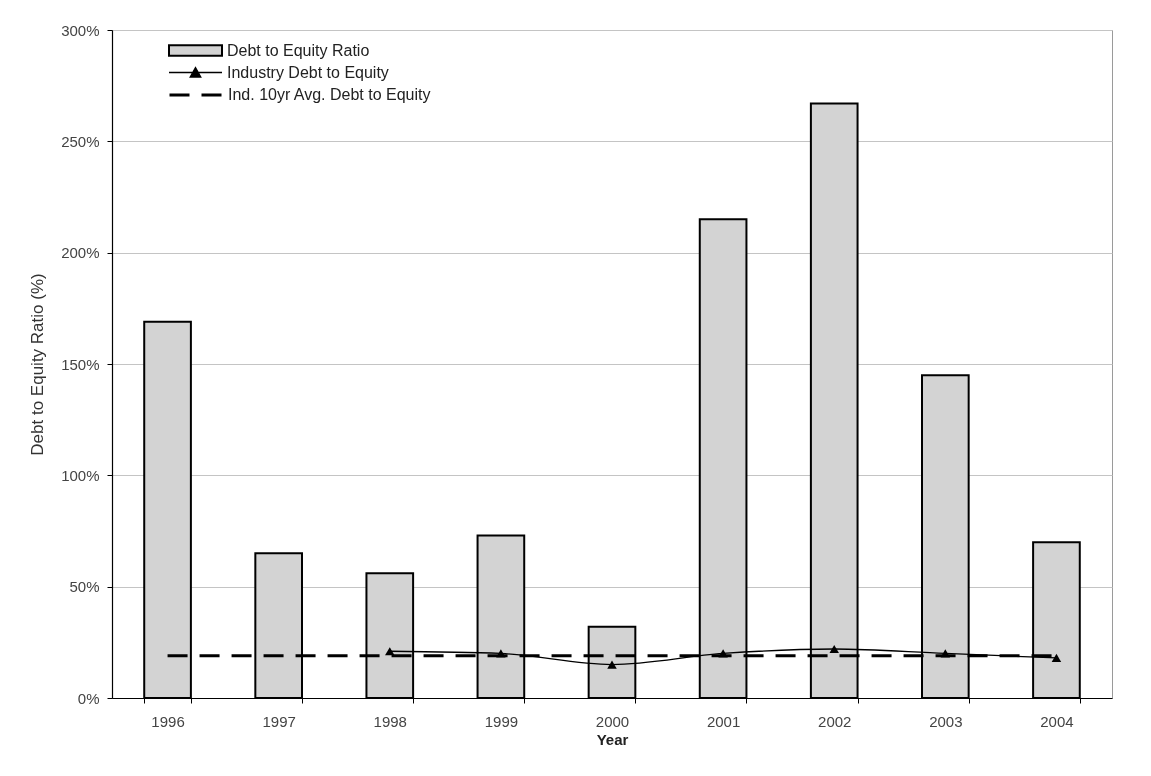 Image resolution: width=1151 pixels, height=776 pixels. What do you see at coordinates (88, 698) in the screenshot?
I see `y-tick-label: 0%` at bounding box center [88, 698].